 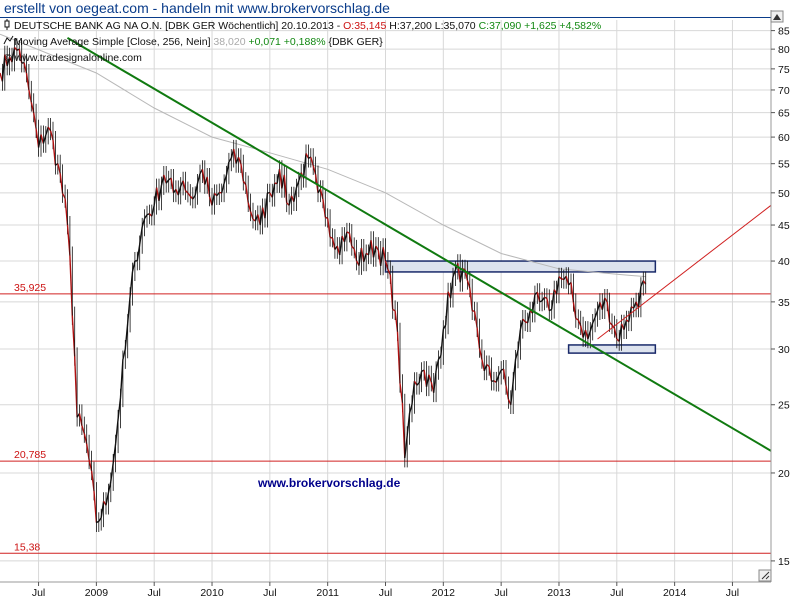 I want to click on y-tick-label: 15, so click(x=784, y=562).